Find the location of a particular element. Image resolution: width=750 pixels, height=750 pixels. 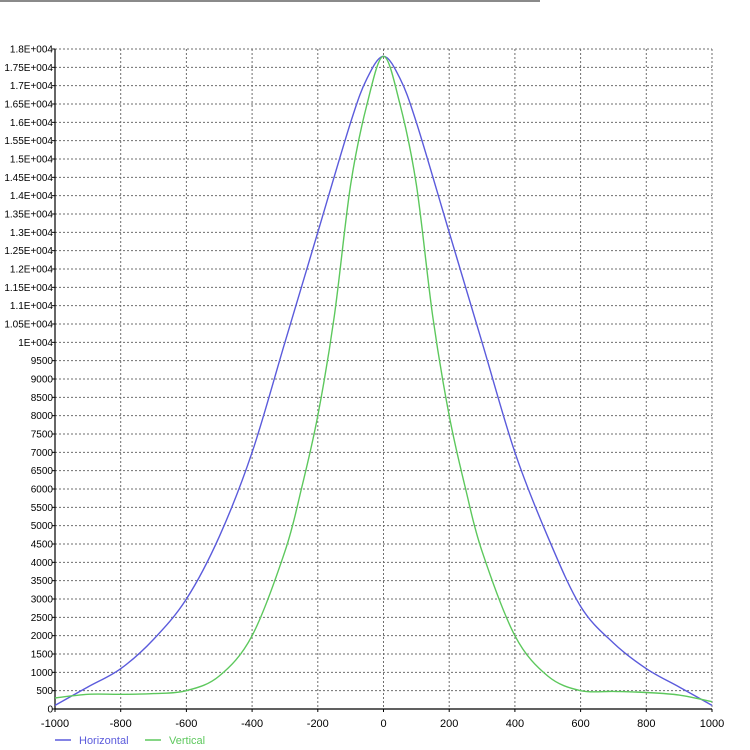

y-tick-label: 8500 is located at coordinates (42, 398).